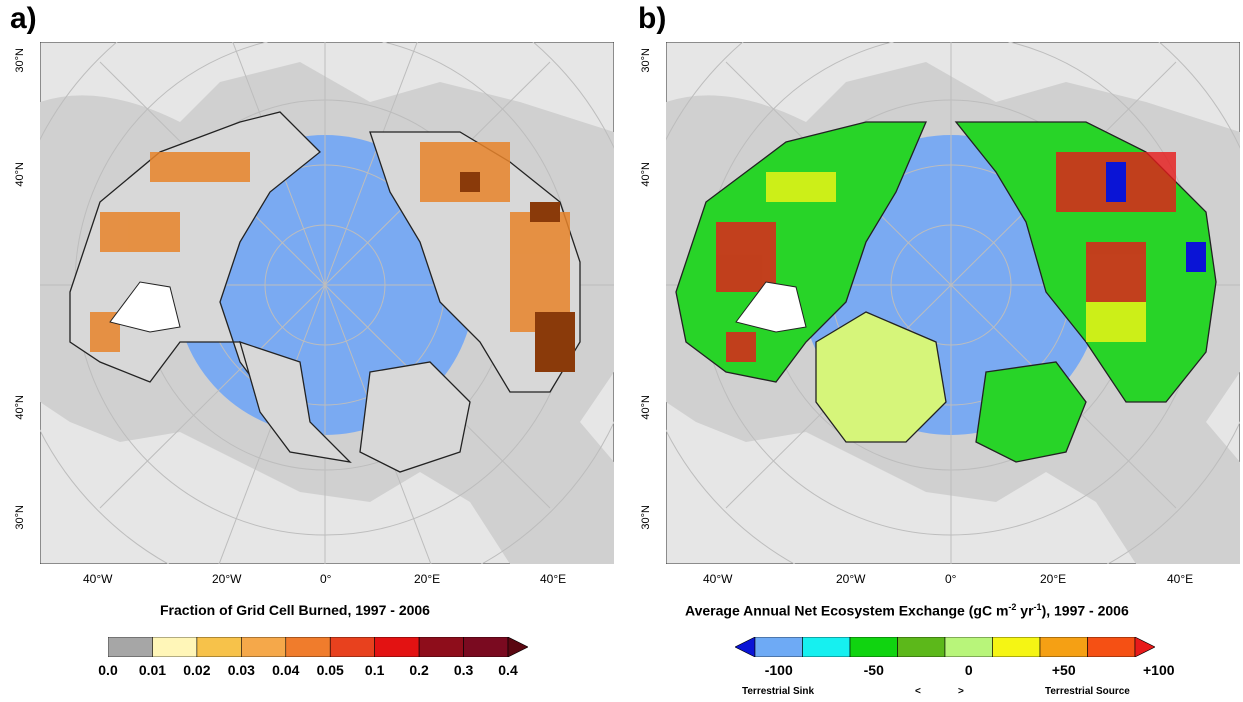 This screenshot has width=1243, height=702. Describe the element at coordinates (718, 579) in the screenshot. I see `lon-label-b-0: 40°W` at that location.